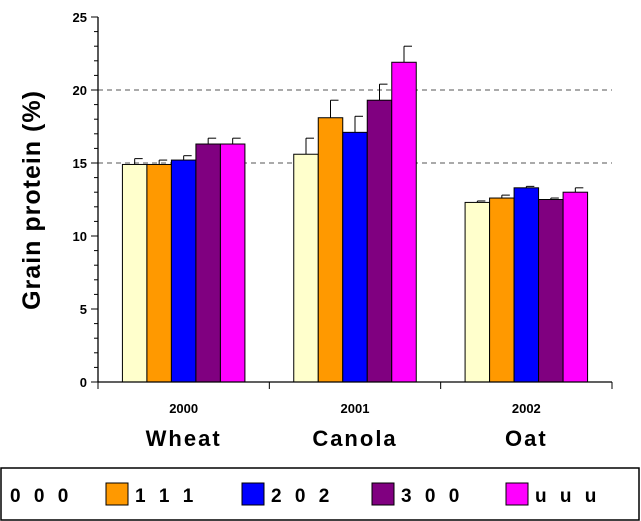 This screenshot has height=521, width=641. What do you see at coordinates (80, 236) in the screenshot?
I see `y-tick-label: 10` at bounding box center [80, 236].